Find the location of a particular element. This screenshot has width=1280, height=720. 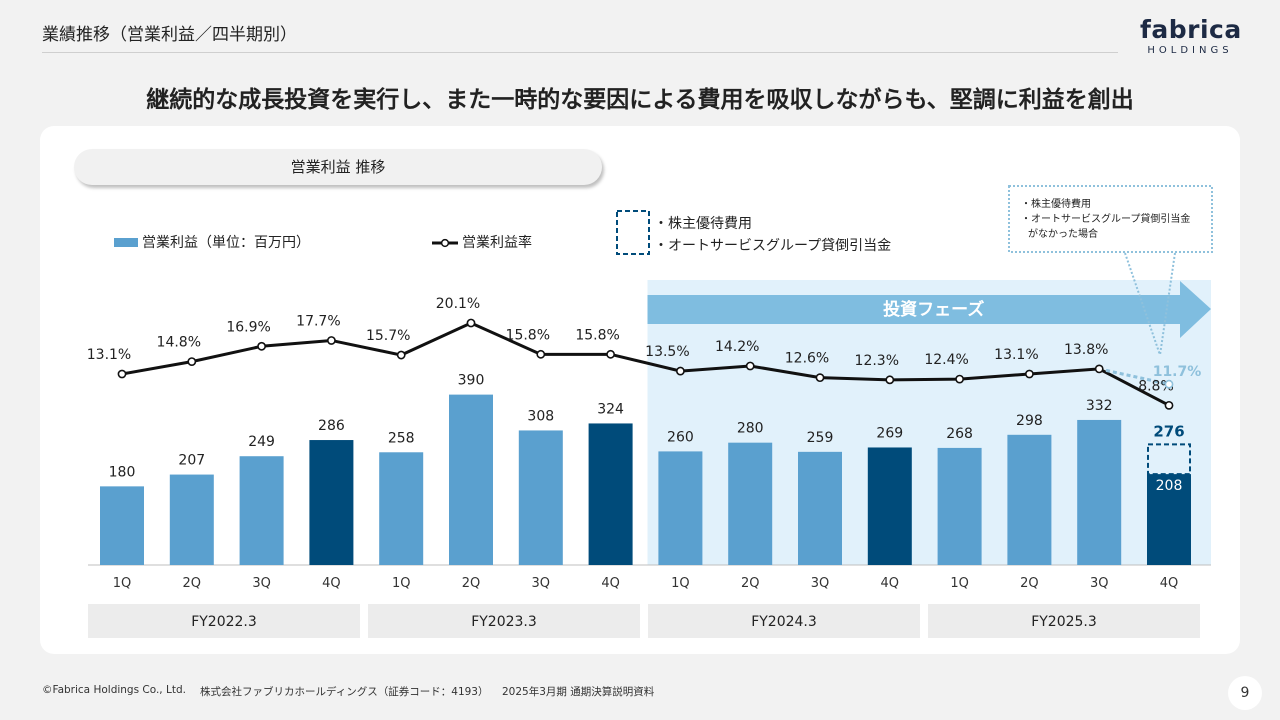

margin-label-5: 20.1% is located at coordinates (458, 304).